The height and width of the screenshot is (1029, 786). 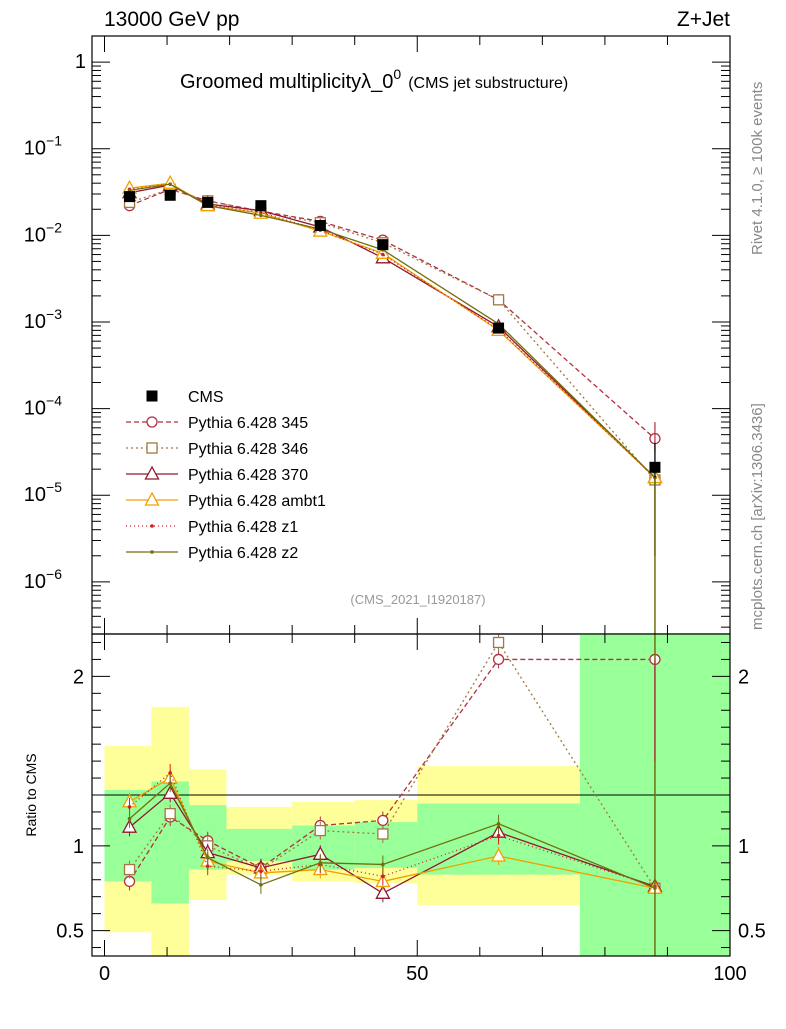 I want to click on legend-label-3: Pythia 6.428 ambt1, so click(x=257, y=501).